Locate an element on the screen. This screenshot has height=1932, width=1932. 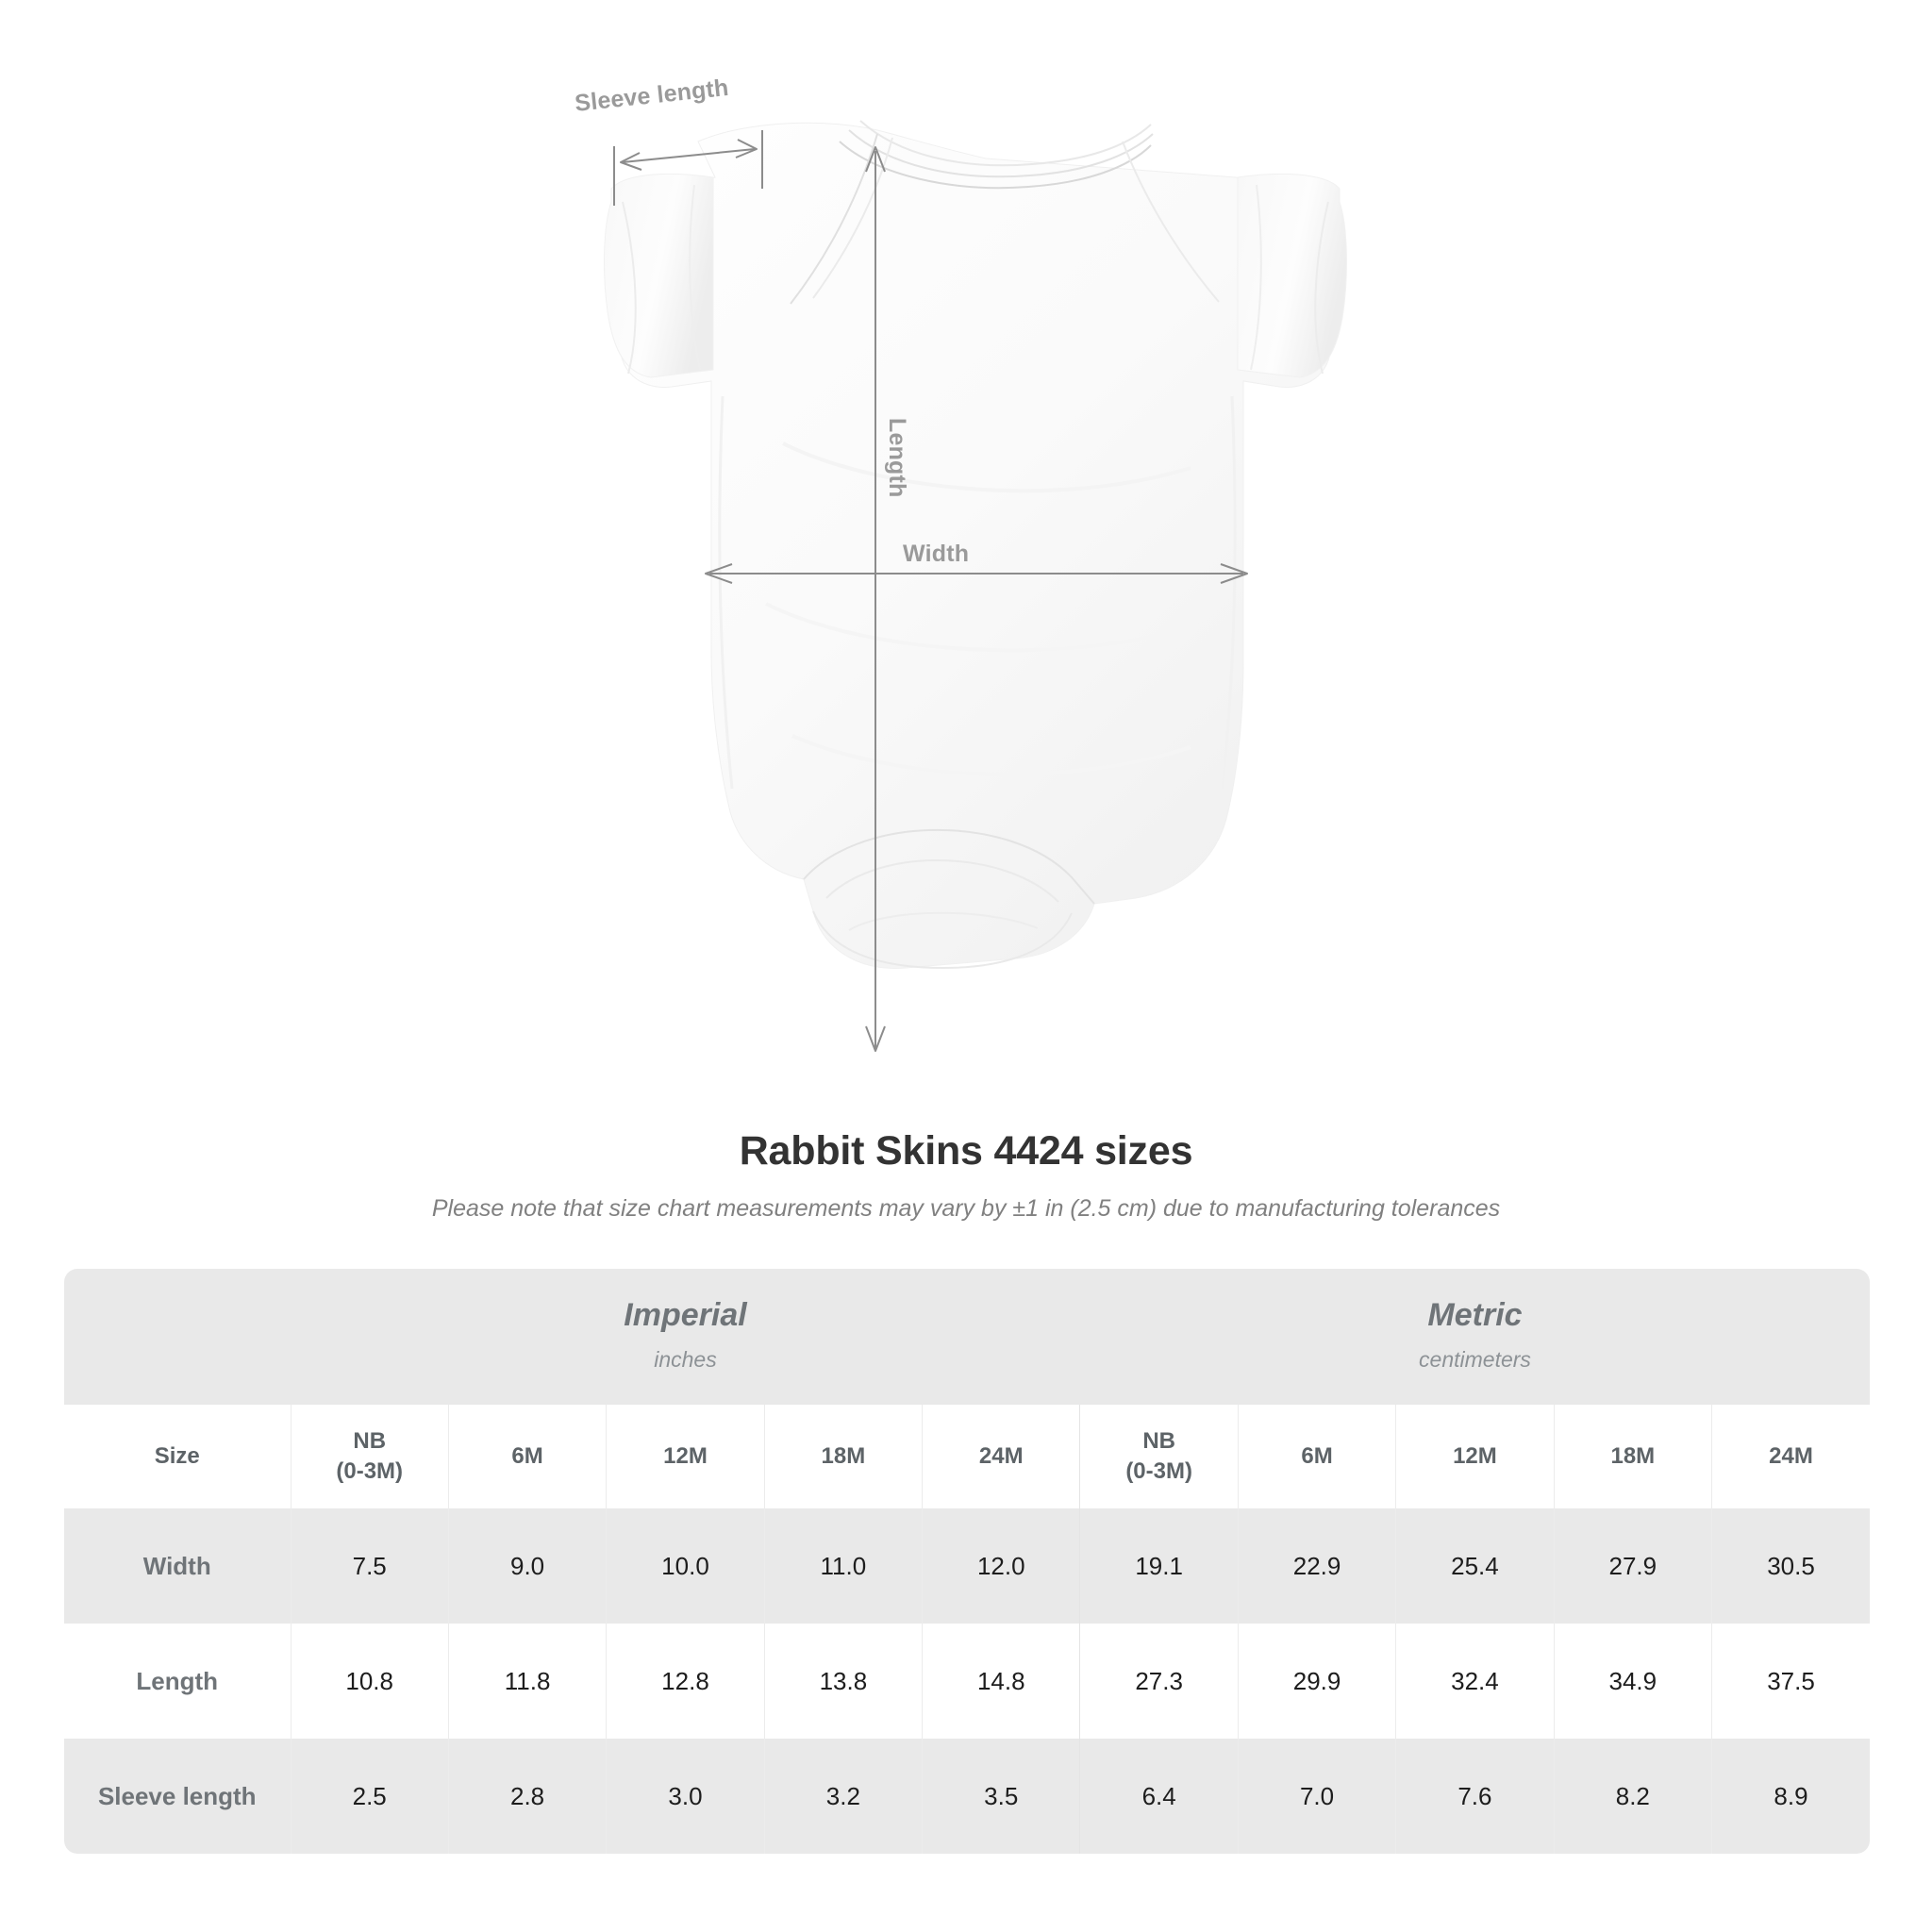
measurement-cell: 32.4 is located at coordinates (1475, 1682).